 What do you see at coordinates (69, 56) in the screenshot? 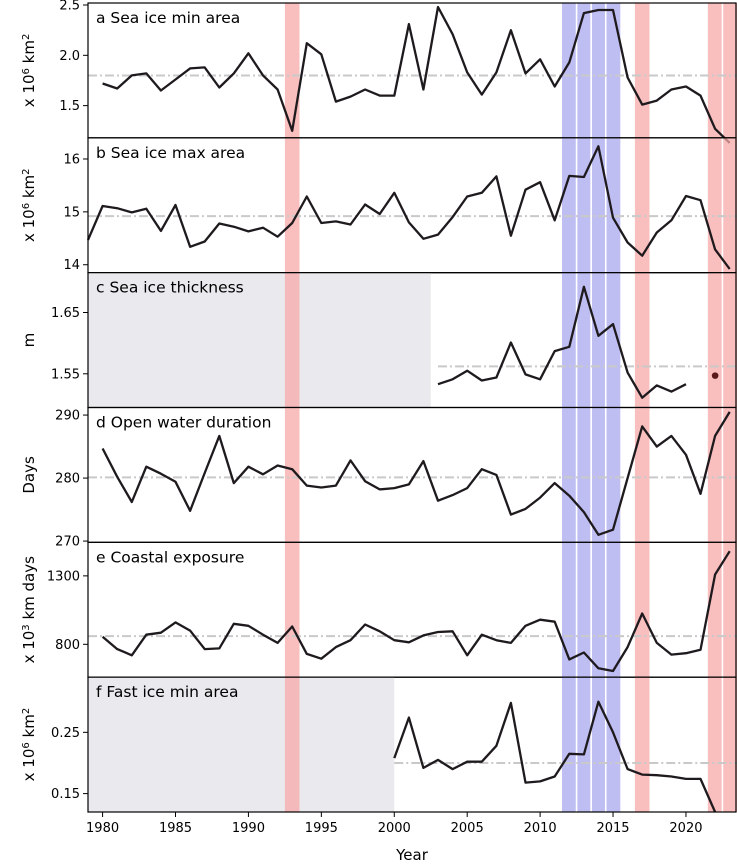
I see `y-tick-label: 2.0` at bounding box center [69, 56].